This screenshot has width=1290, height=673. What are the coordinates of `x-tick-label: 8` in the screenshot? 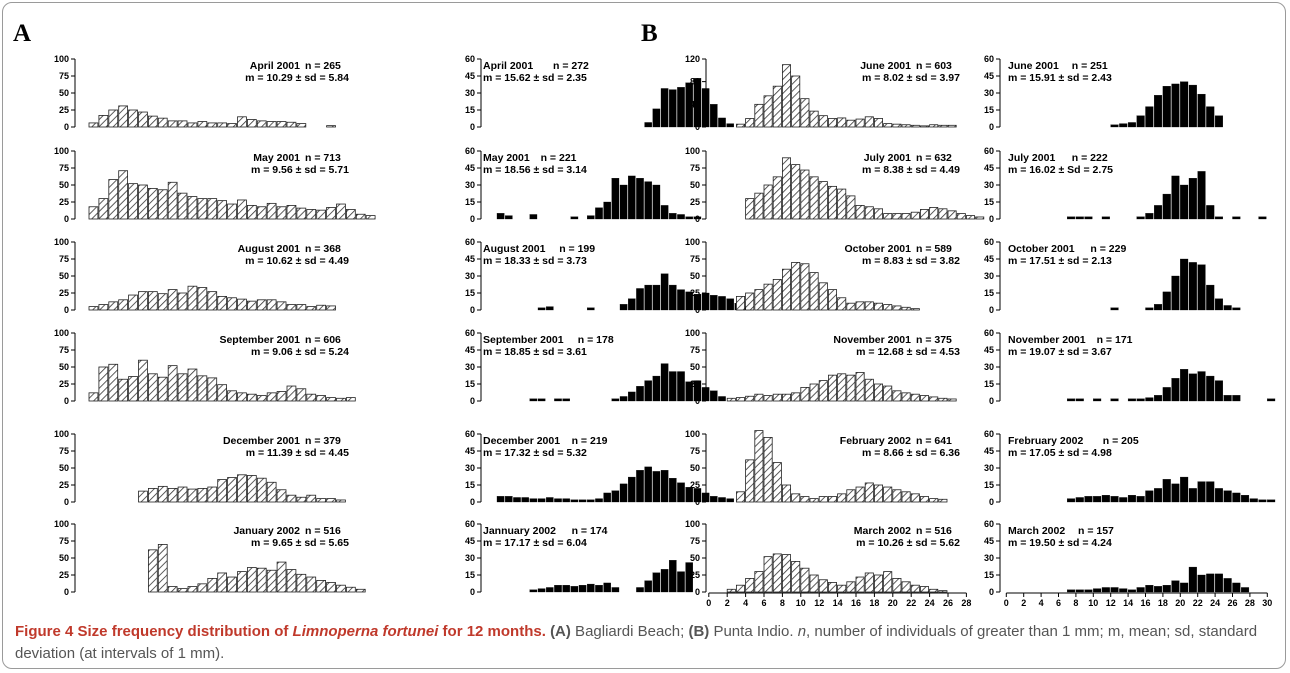 It's located at (782, 603).